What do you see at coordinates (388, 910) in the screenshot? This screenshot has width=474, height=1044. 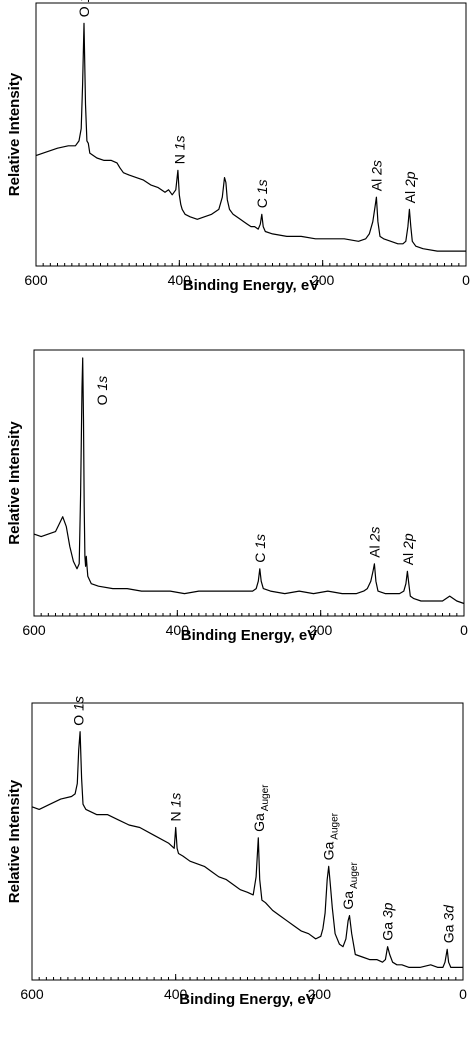 I see `peak-label-orbital: 3p` at bounding box center [388, 910].